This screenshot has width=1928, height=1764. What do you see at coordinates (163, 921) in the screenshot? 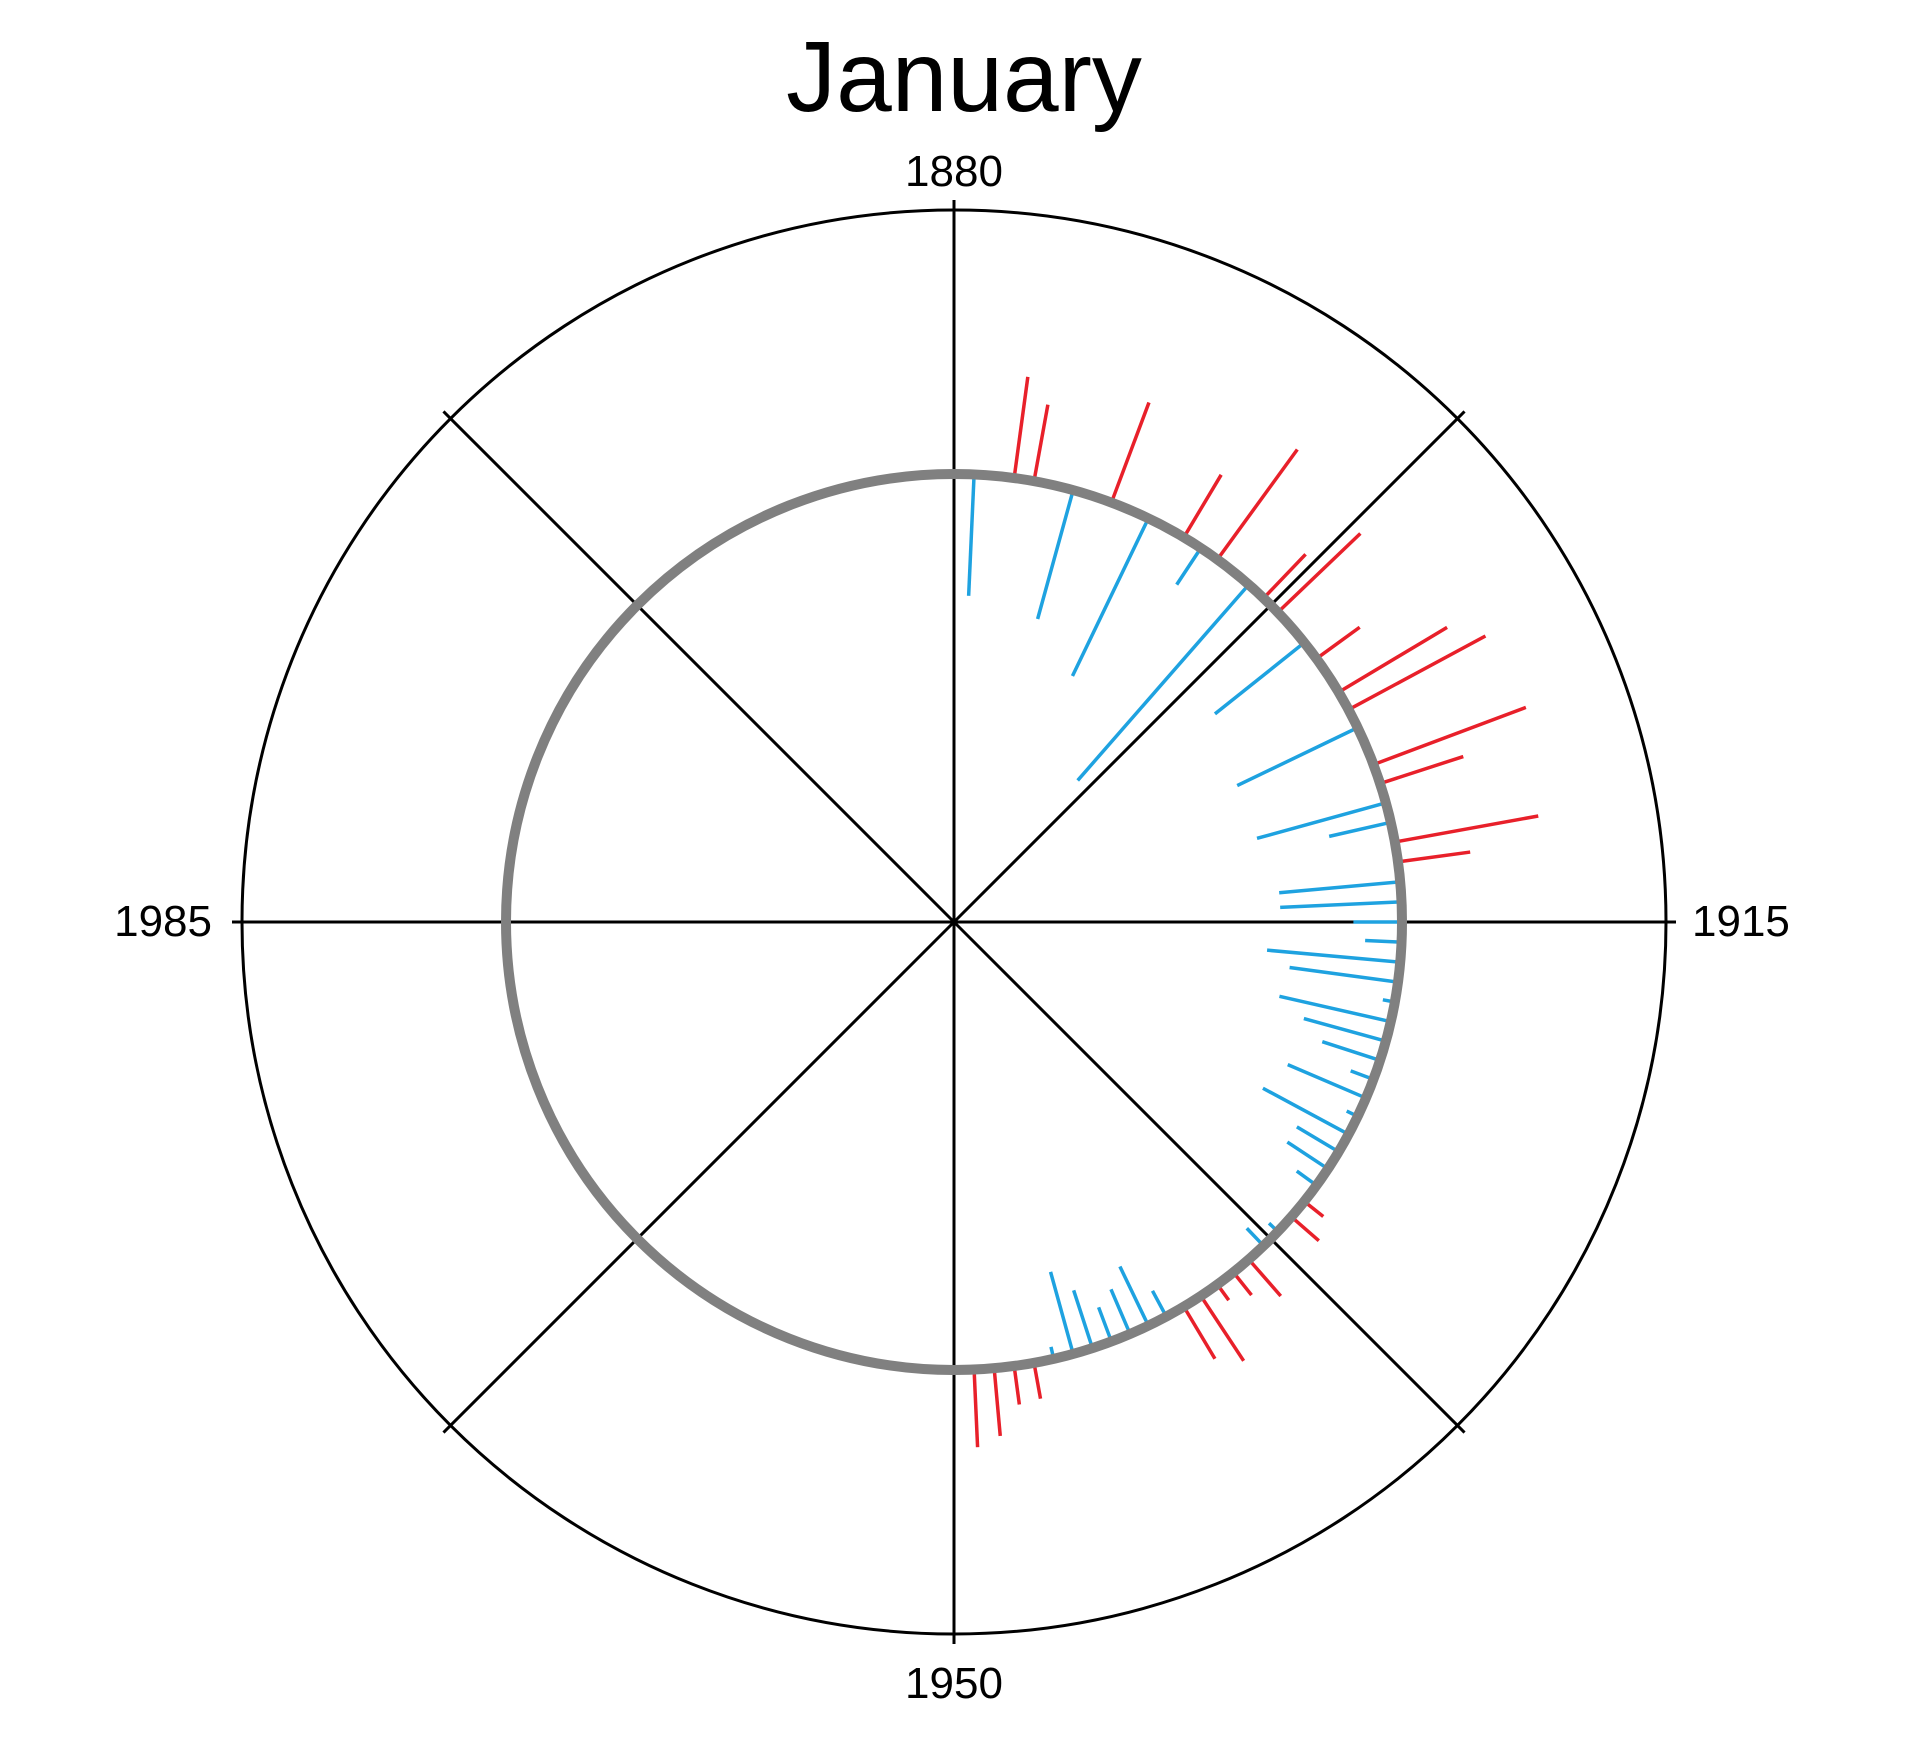
I see `angle-tick-label: 1985` at bounding box center [163, 921].